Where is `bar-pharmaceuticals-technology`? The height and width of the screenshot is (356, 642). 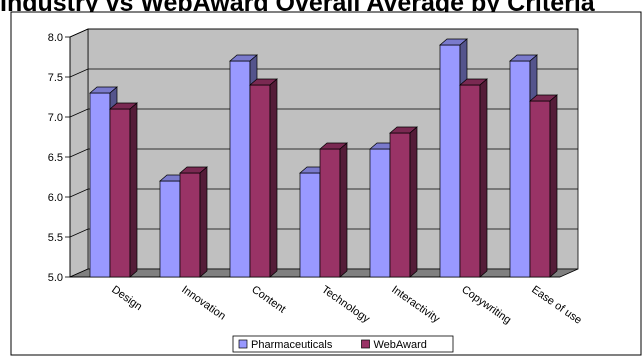
bar-pharmaceuticals-technology is located at coordinates (310, 225).